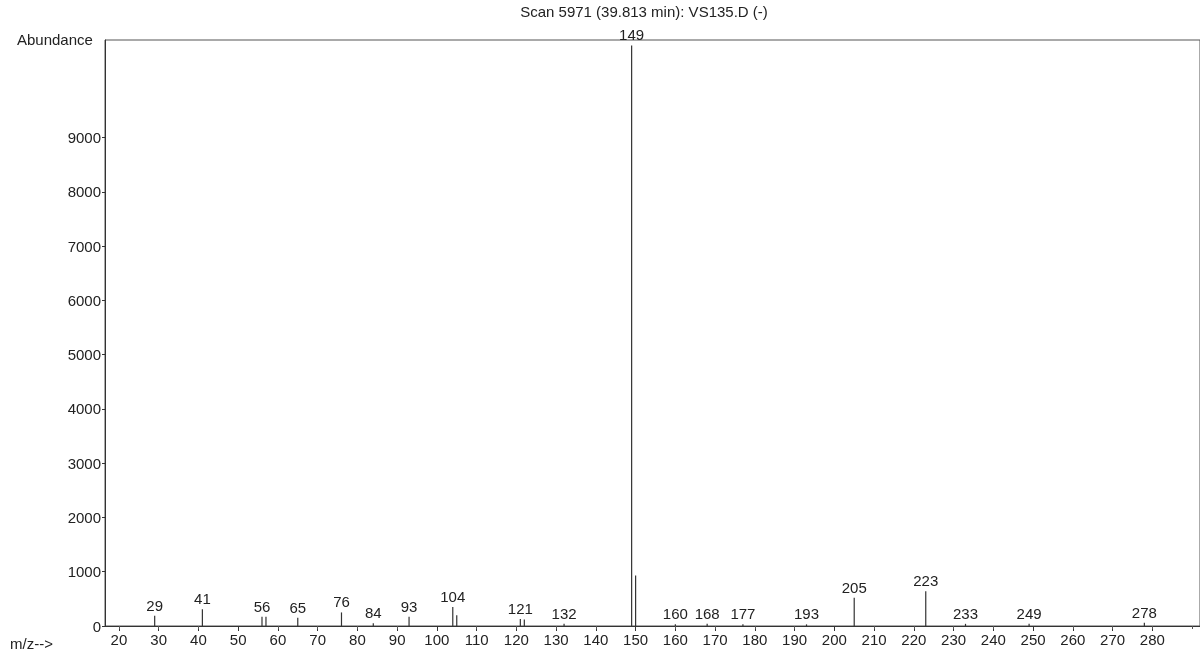 The width and height of the screenshot is (1200, 657). I want to click on annotation: 249, so click(1029, 613).